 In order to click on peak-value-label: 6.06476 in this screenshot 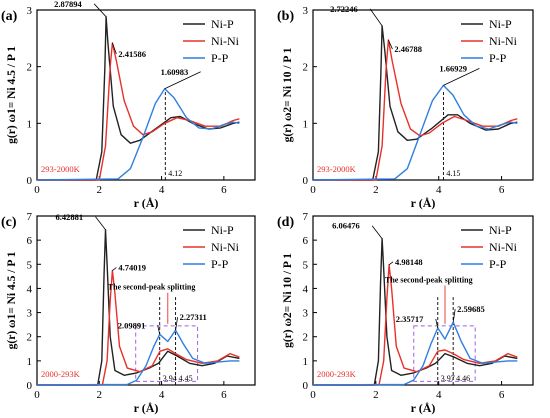, I will do `click(346, 226)`.